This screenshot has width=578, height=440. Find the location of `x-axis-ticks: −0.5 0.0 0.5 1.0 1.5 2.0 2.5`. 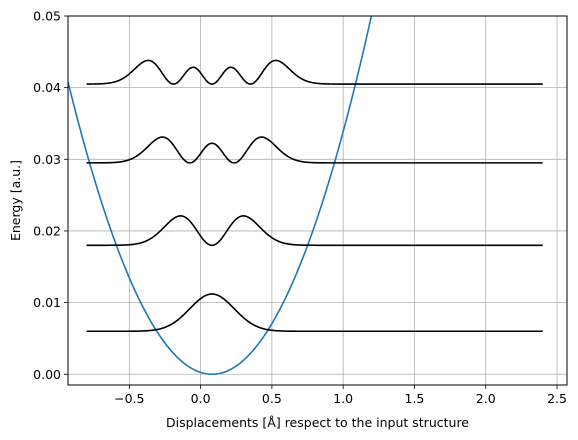

x-axis-ticks: −0.5 0.0 0.5 1.0 1.5 2.0 2.5 is located at coordinates (340, 395).